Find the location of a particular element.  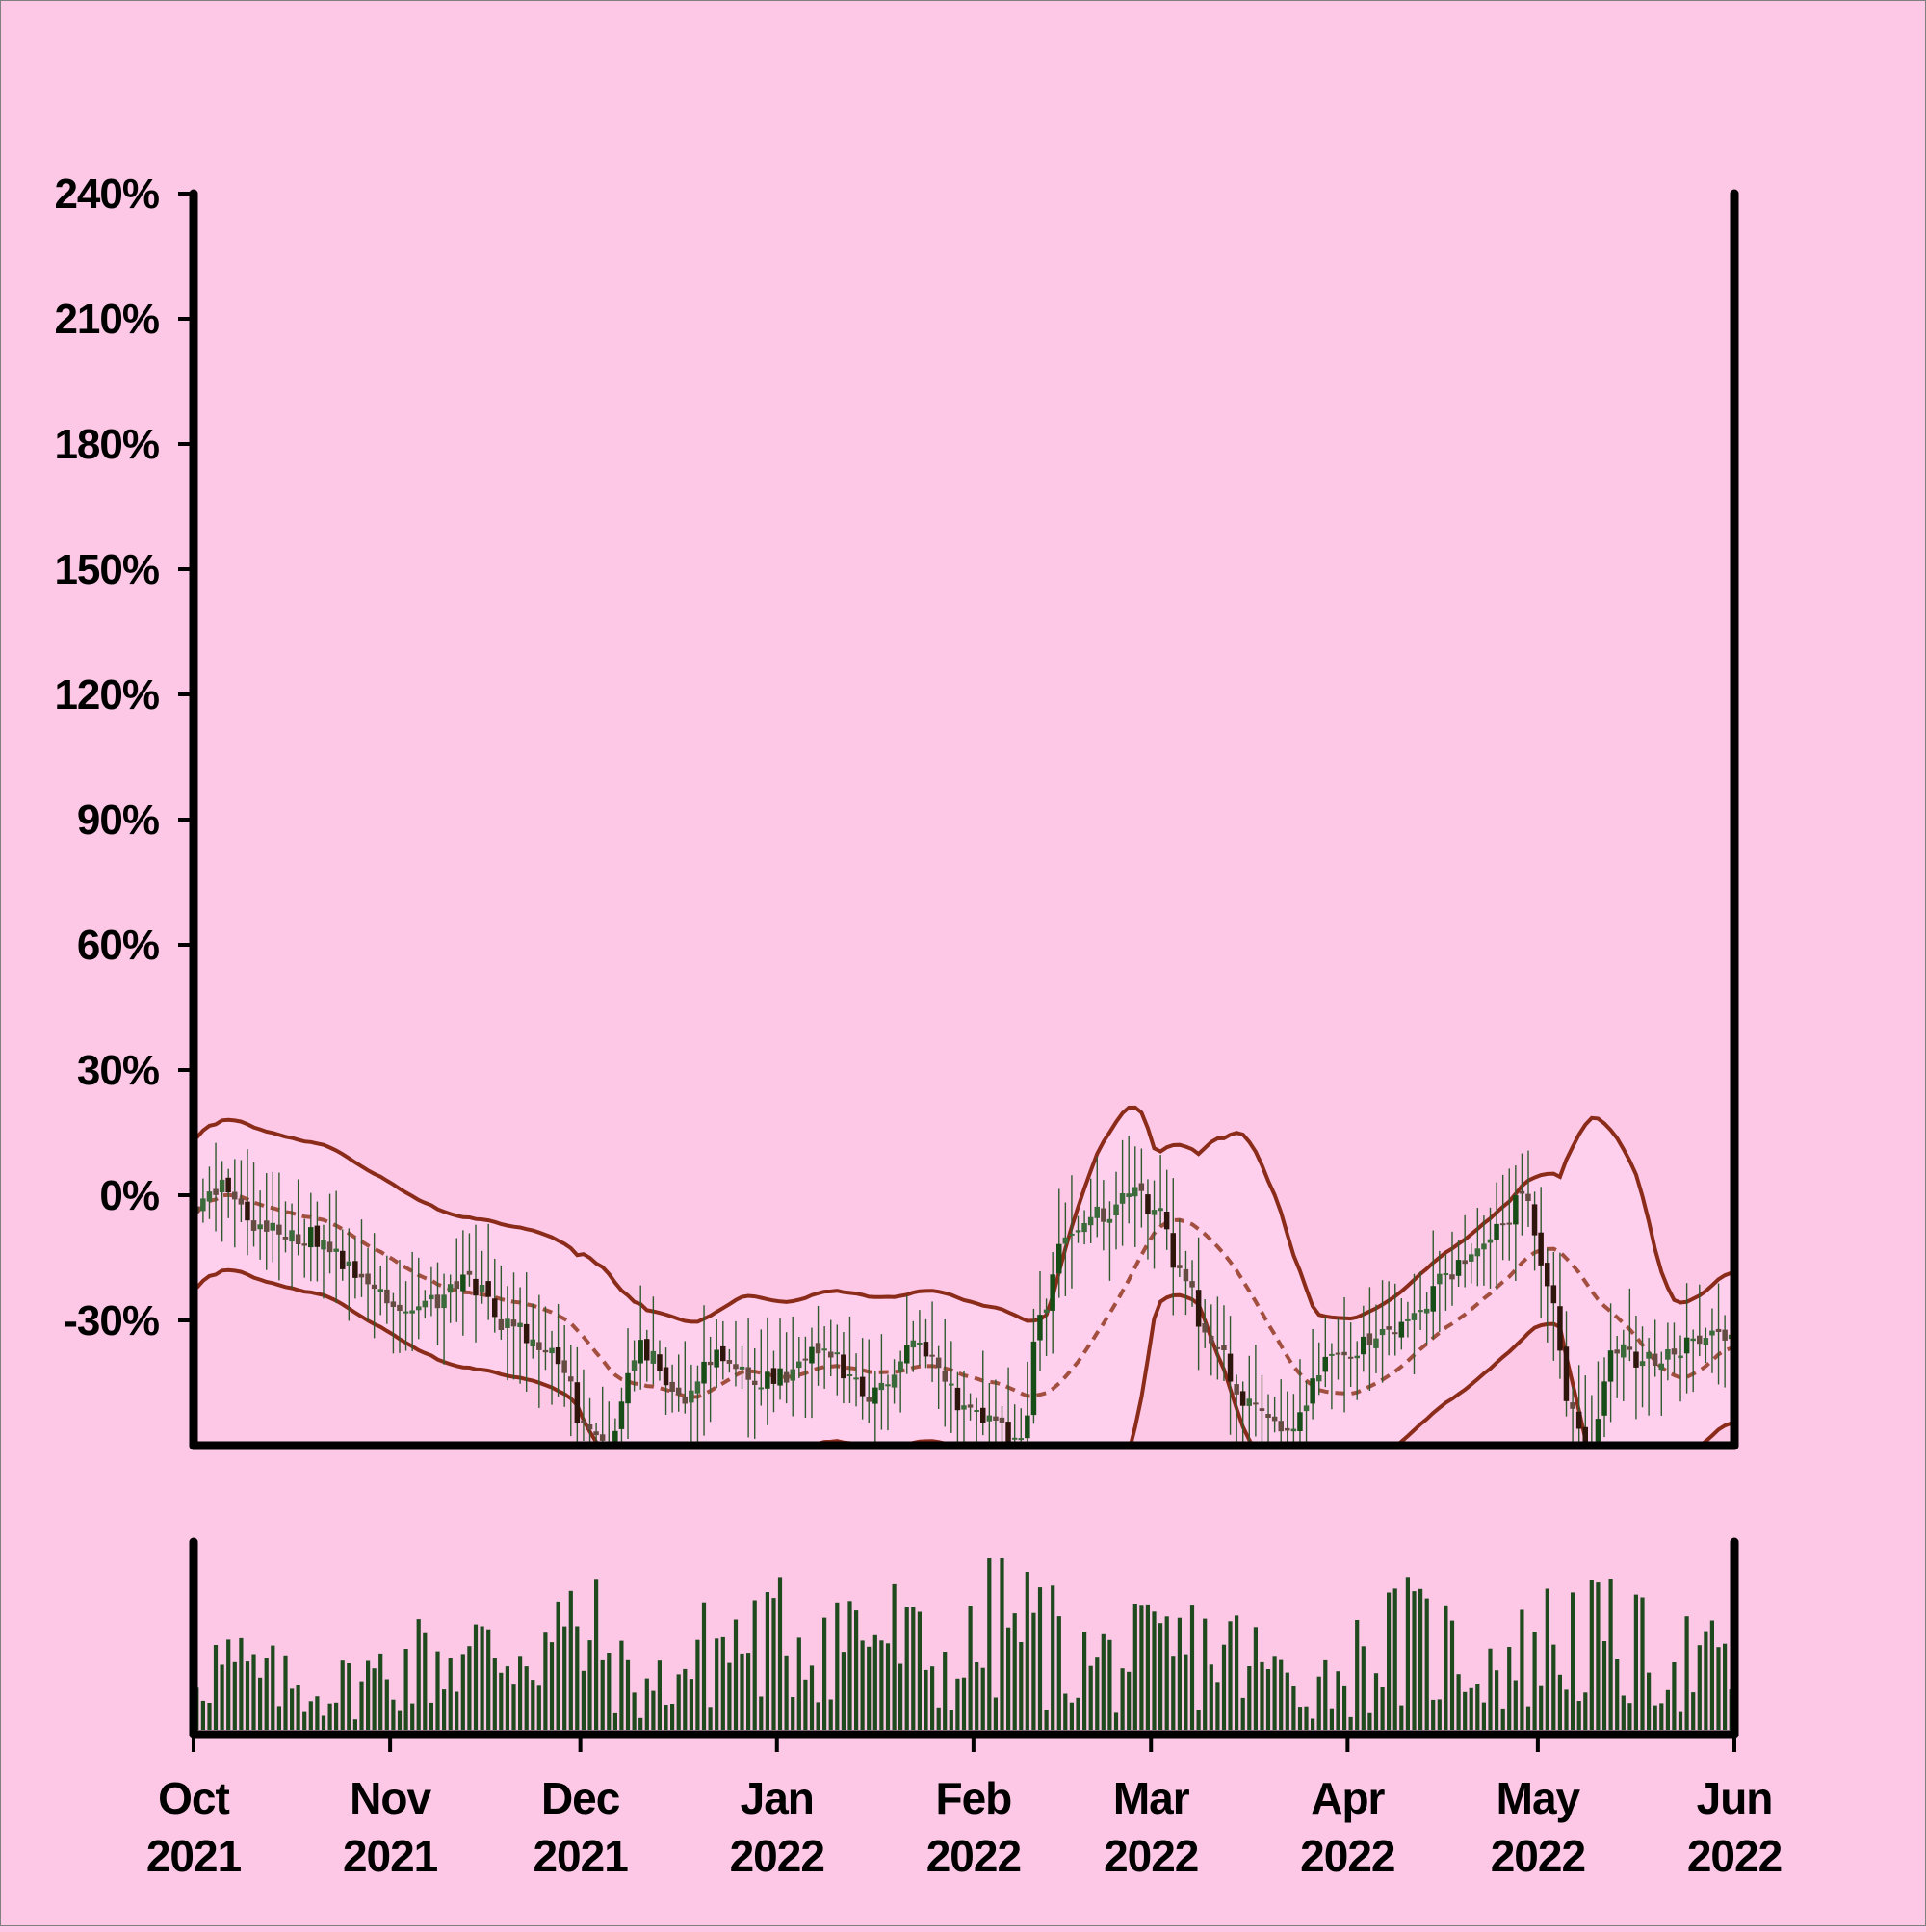

y-tick-label: 240% is located at coordinates (106, 194).